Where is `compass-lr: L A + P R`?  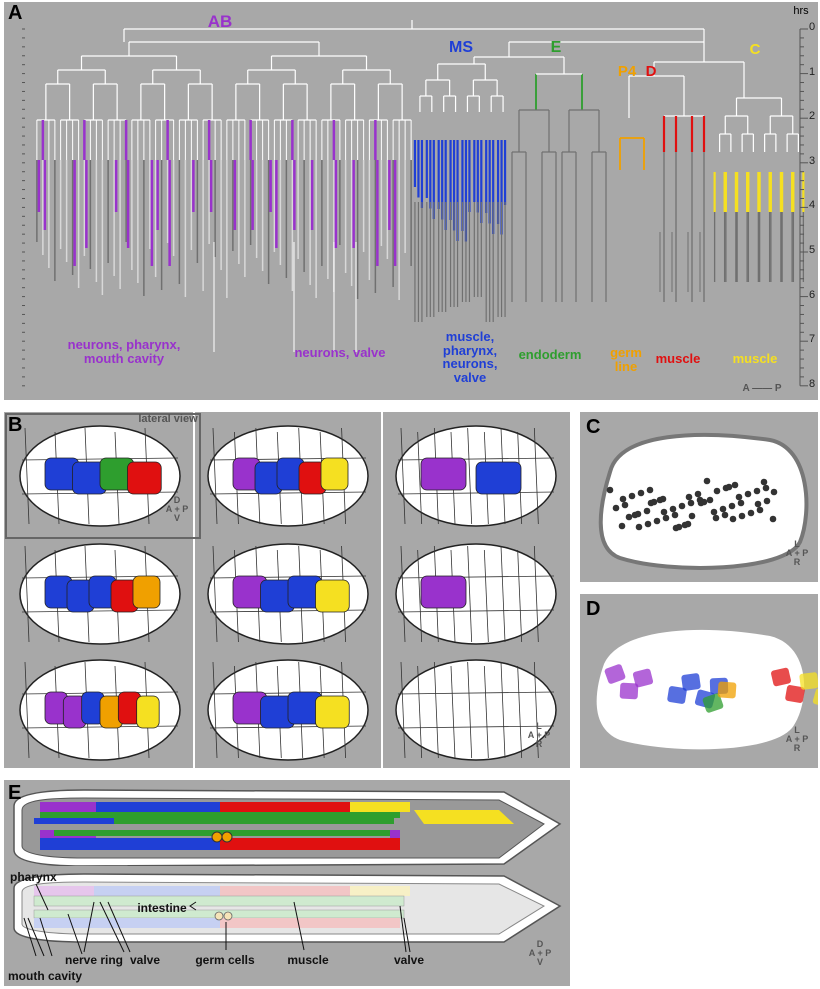
compass-lr: L A + P R is located at coordinates (539, 735).